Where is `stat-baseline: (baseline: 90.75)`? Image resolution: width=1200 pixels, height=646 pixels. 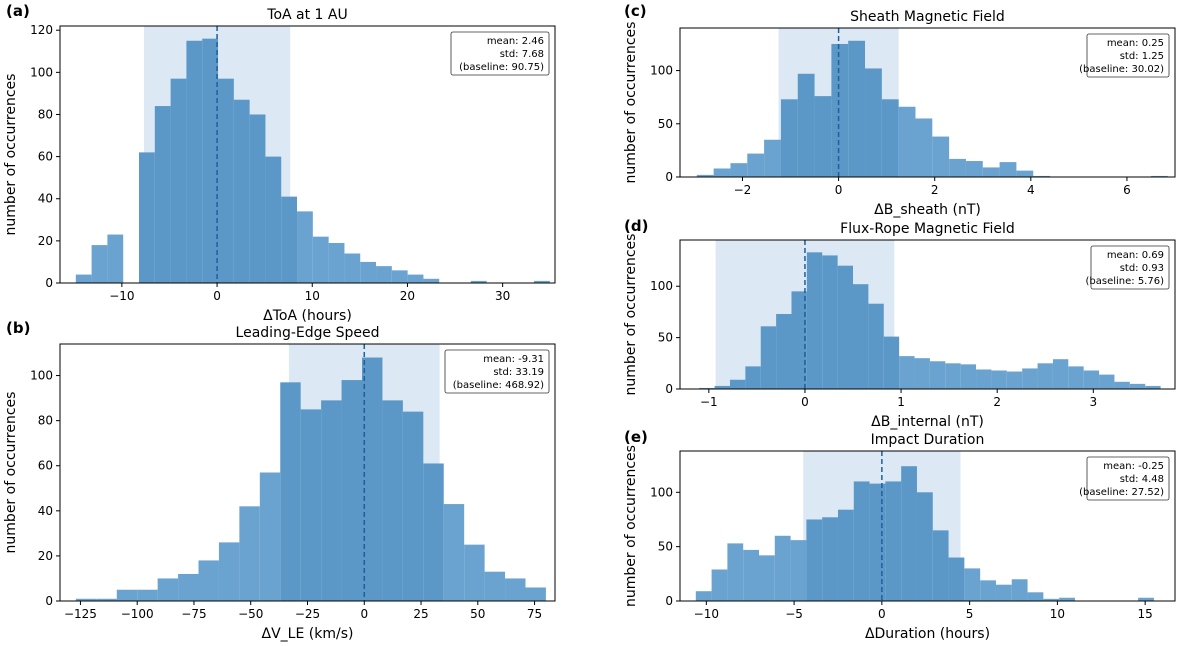 stat-baseline: (baseline: 90.75) is located at coordinates (501, 67).